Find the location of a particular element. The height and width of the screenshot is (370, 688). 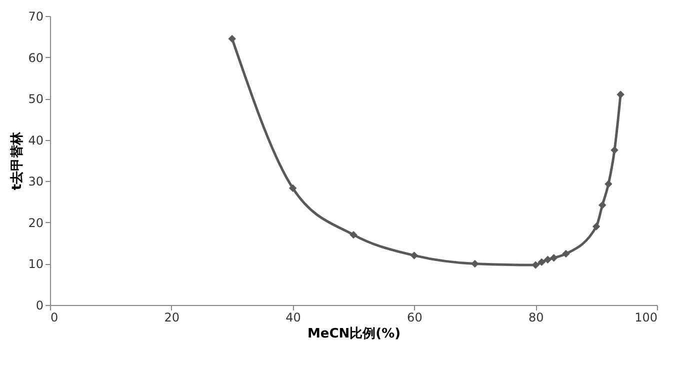

x-tick-label: 40 is located at coordinates (293, 317).